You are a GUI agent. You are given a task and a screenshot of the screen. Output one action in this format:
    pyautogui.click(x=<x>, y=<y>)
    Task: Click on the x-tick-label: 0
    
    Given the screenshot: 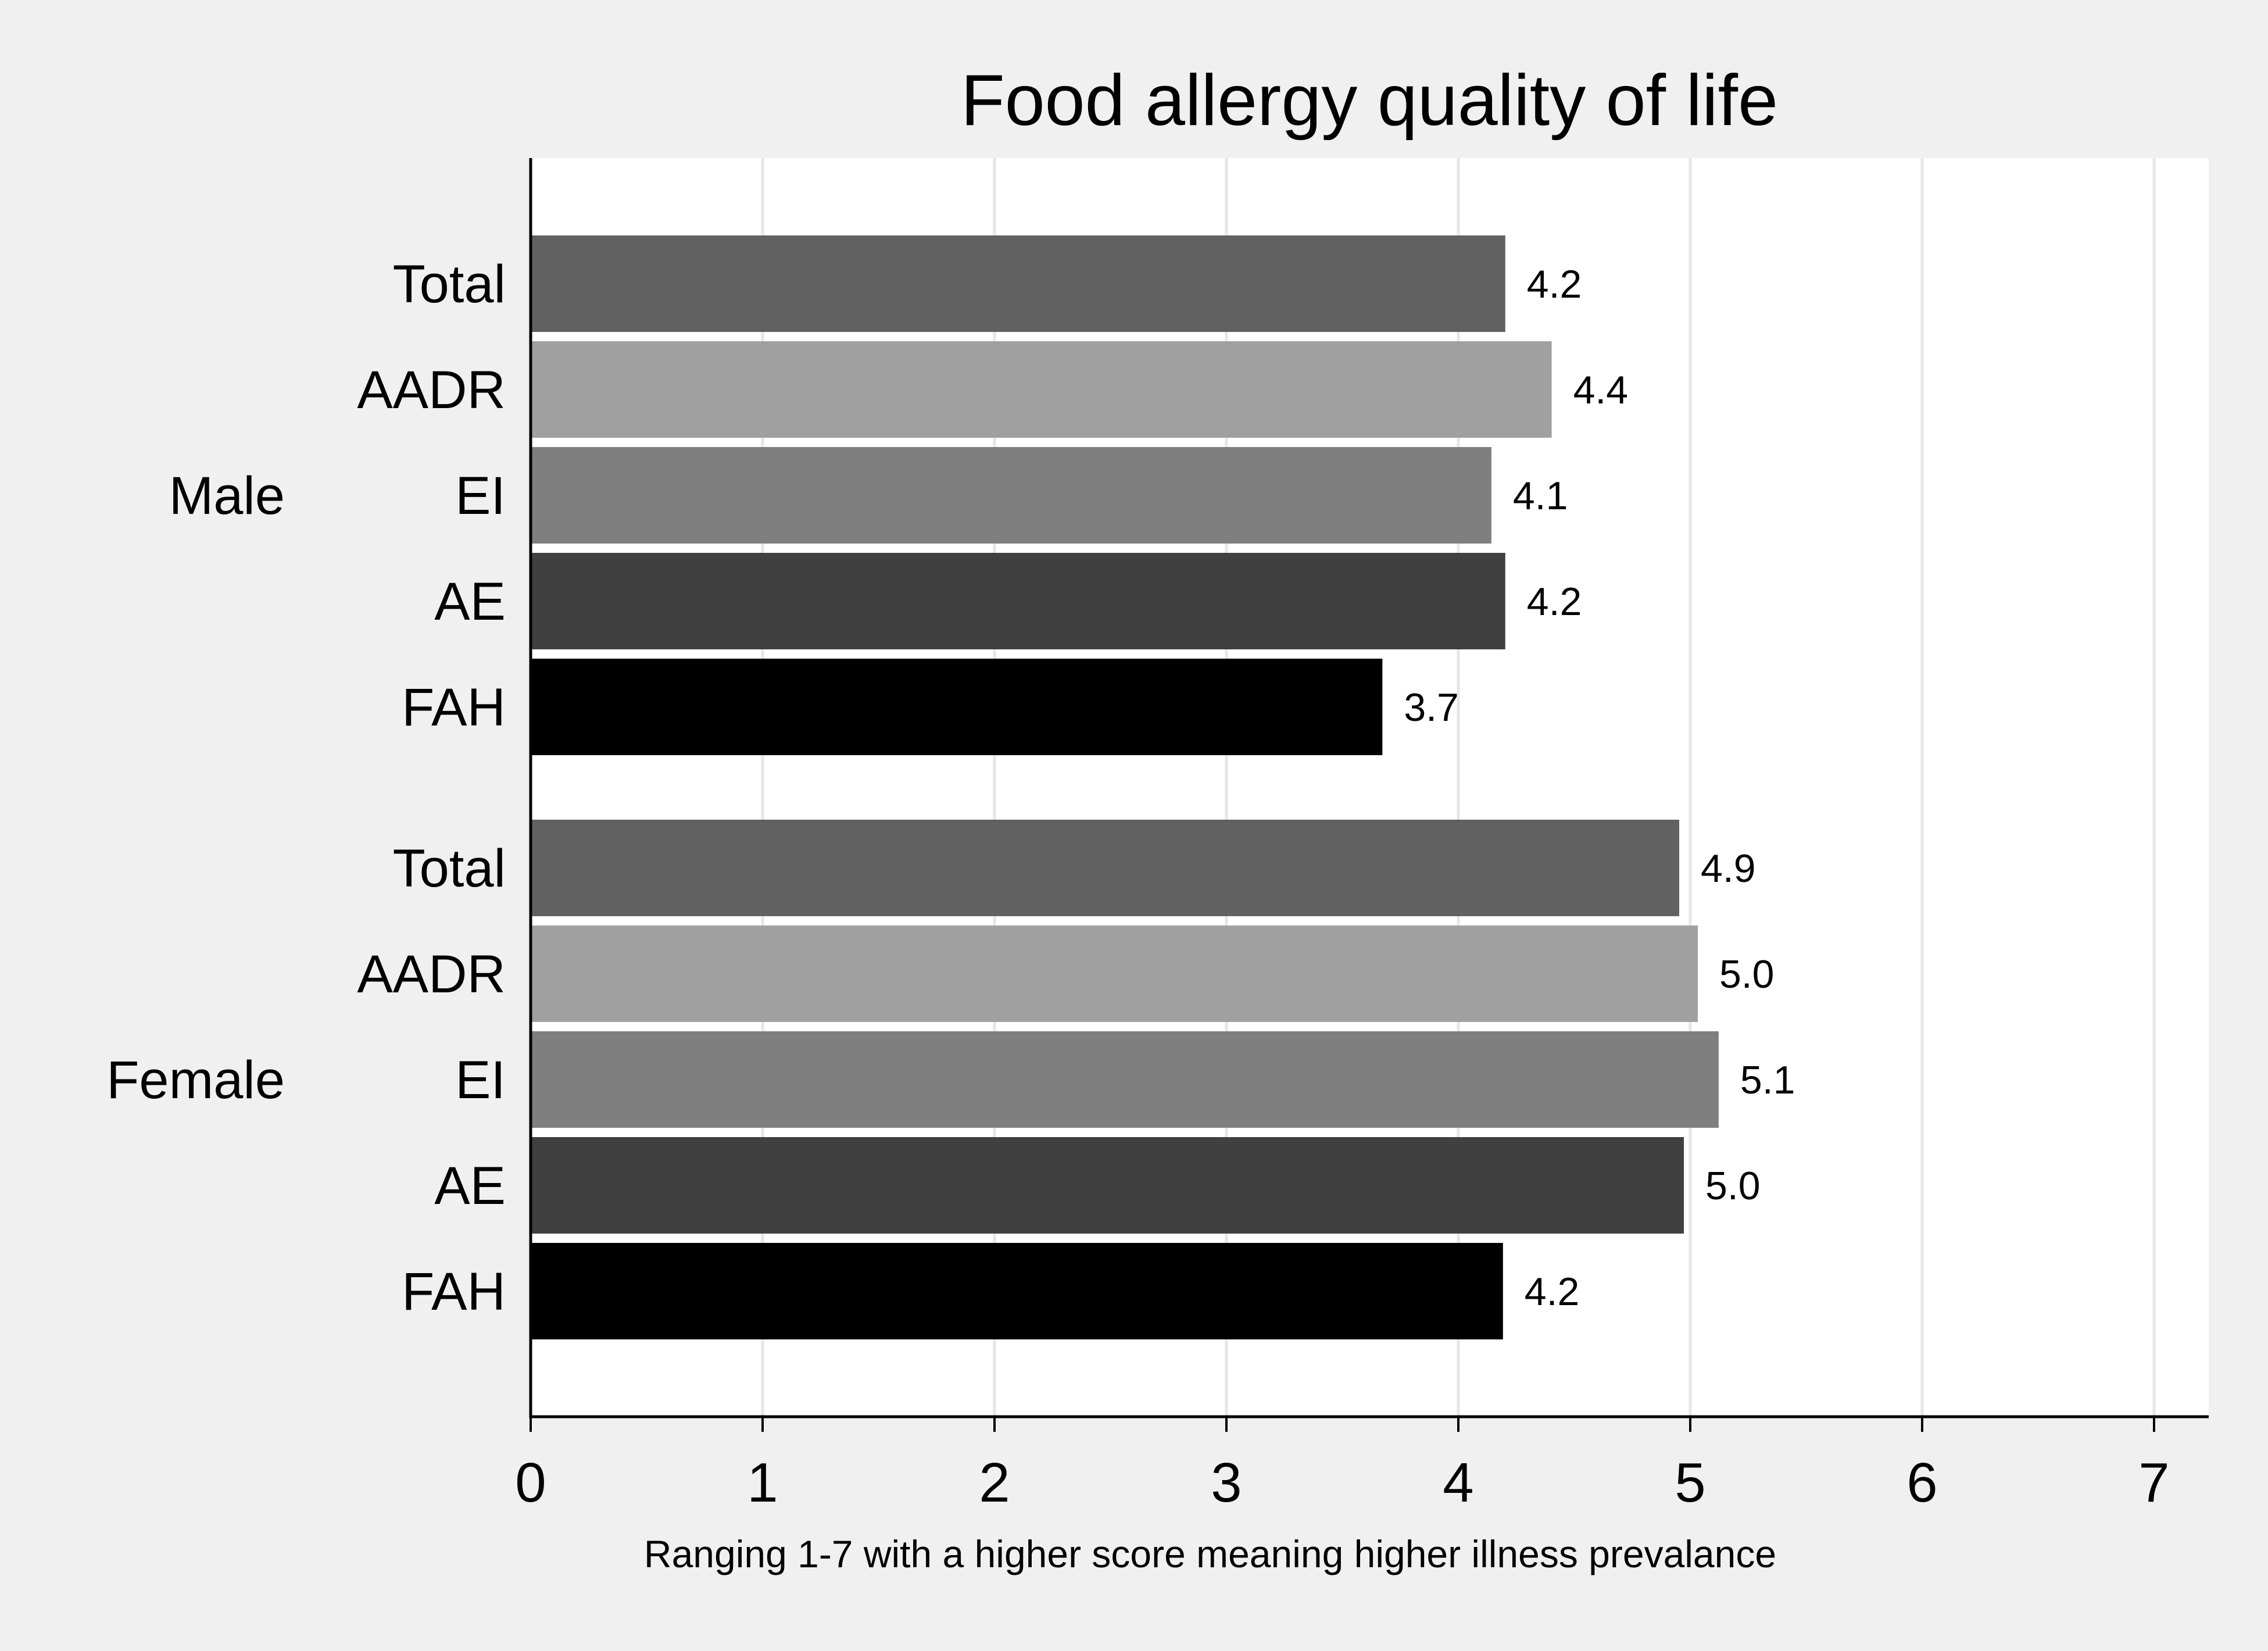 What is the action you would take?
    pyautogui.click(x=530, y=1483)
    